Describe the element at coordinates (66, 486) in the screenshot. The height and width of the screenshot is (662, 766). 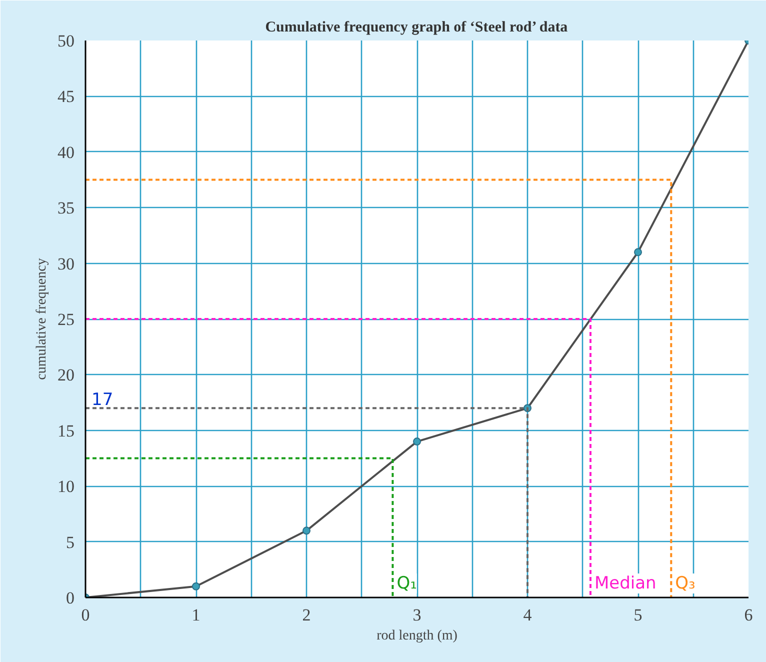
I see `y-tick-label: 10` at that location.